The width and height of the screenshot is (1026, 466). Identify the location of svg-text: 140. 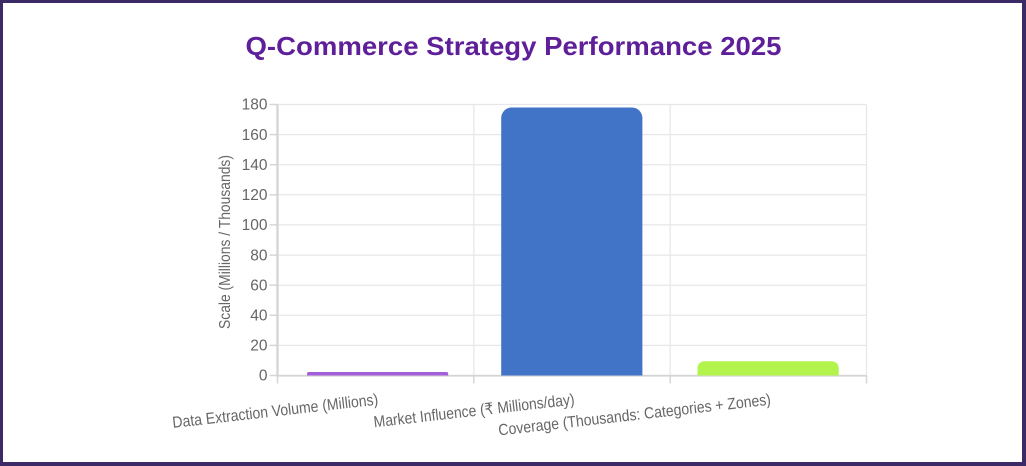
(255, 165).